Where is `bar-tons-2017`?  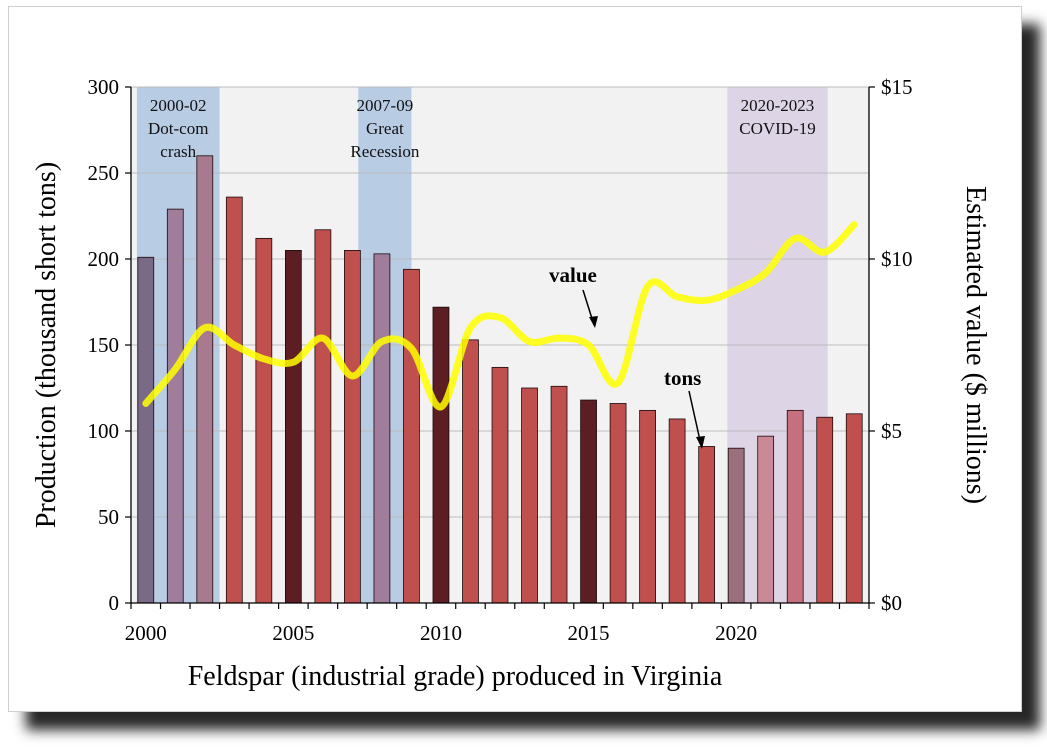
bar-tons-2017 is located at coordinates (647, 506).